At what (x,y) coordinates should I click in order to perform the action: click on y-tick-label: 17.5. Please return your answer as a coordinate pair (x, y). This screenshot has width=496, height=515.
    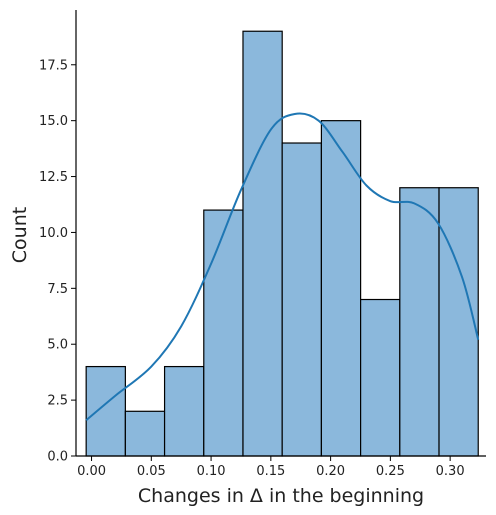
    Looking at the image, I should click on (53, 65).